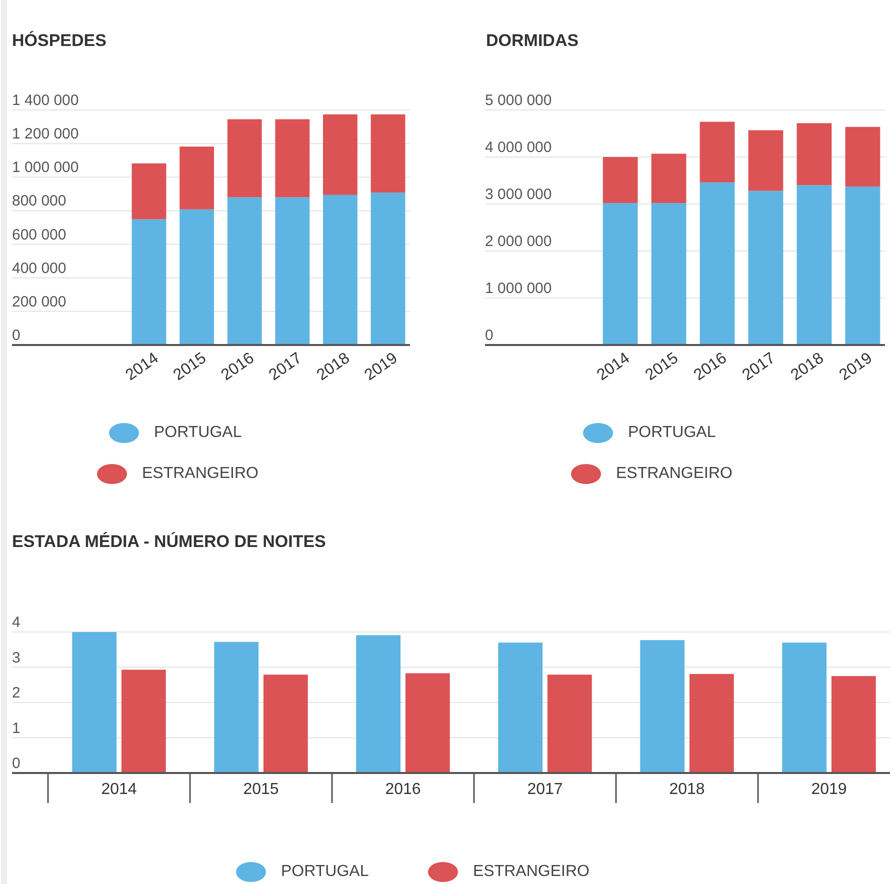 This screenshot has height=884, width=893. I want to click on chart-title: DORMIDAS, so click(532, 40).